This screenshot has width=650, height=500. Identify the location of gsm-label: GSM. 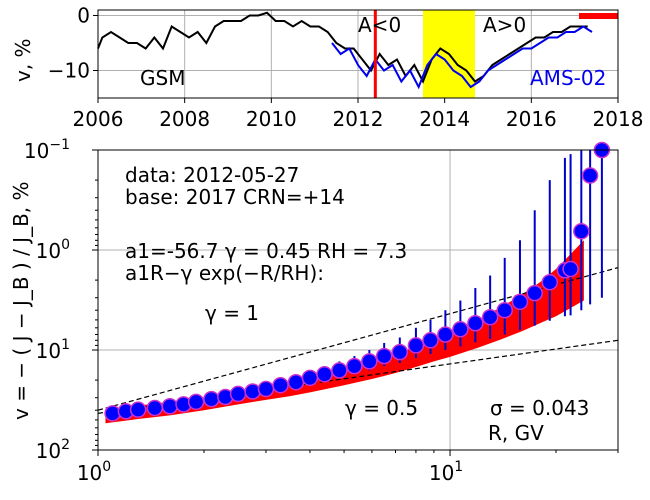
(162, 78).